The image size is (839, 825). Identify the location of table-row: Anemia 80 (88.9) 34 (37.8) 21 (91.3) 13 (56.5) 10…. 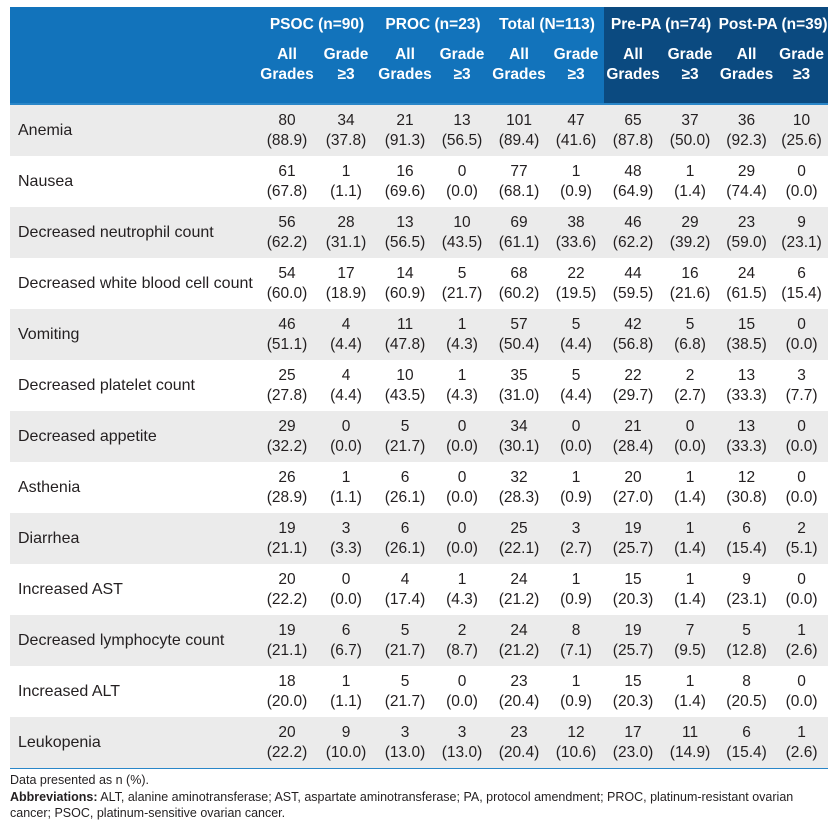
(419, 130).